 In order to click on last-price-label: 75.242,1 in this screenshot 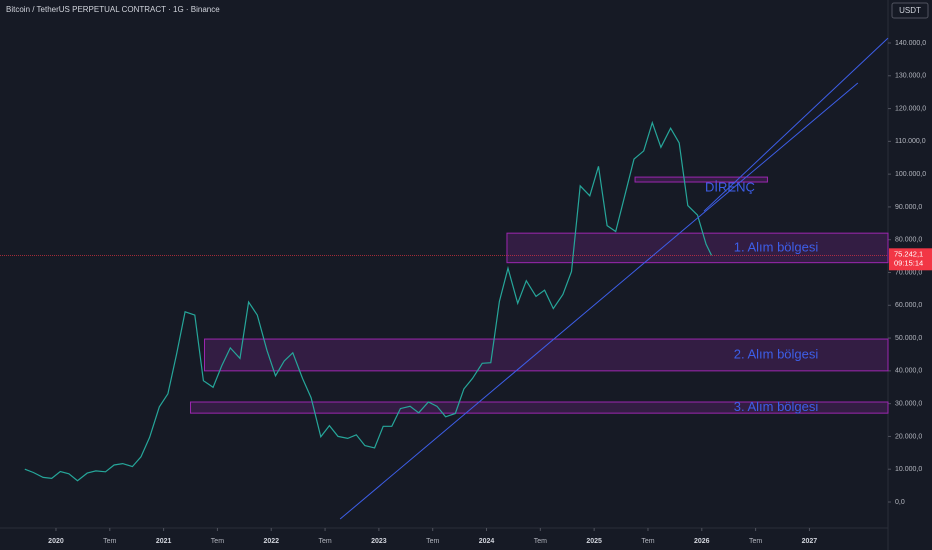, I will do `click(908, 253)`.